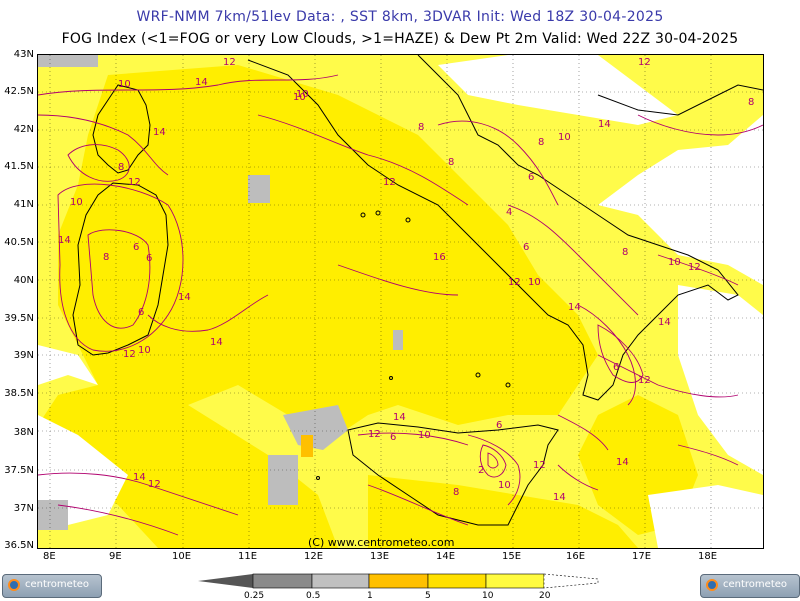  Describe the element at coordinates (413, 345) in the screenshot. I see `islands` at that location.